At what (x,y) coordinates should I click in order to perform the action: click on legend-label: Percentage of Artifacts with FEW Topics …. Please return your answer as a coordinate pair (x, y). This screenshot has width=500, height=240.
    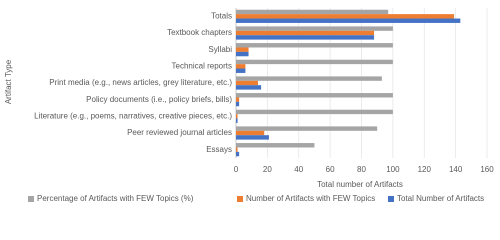
    Looking at the image, I should click on (115, 198).